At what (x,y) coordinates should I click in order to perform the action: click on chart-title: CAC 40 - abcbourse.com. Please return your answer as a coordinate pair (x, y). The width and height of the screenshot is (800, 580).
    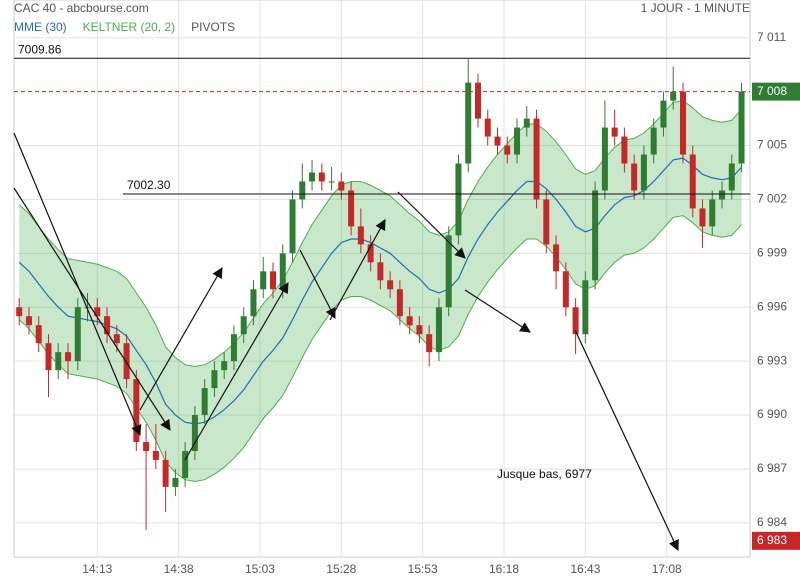
    Looking at the image, I should click on (81, 8).